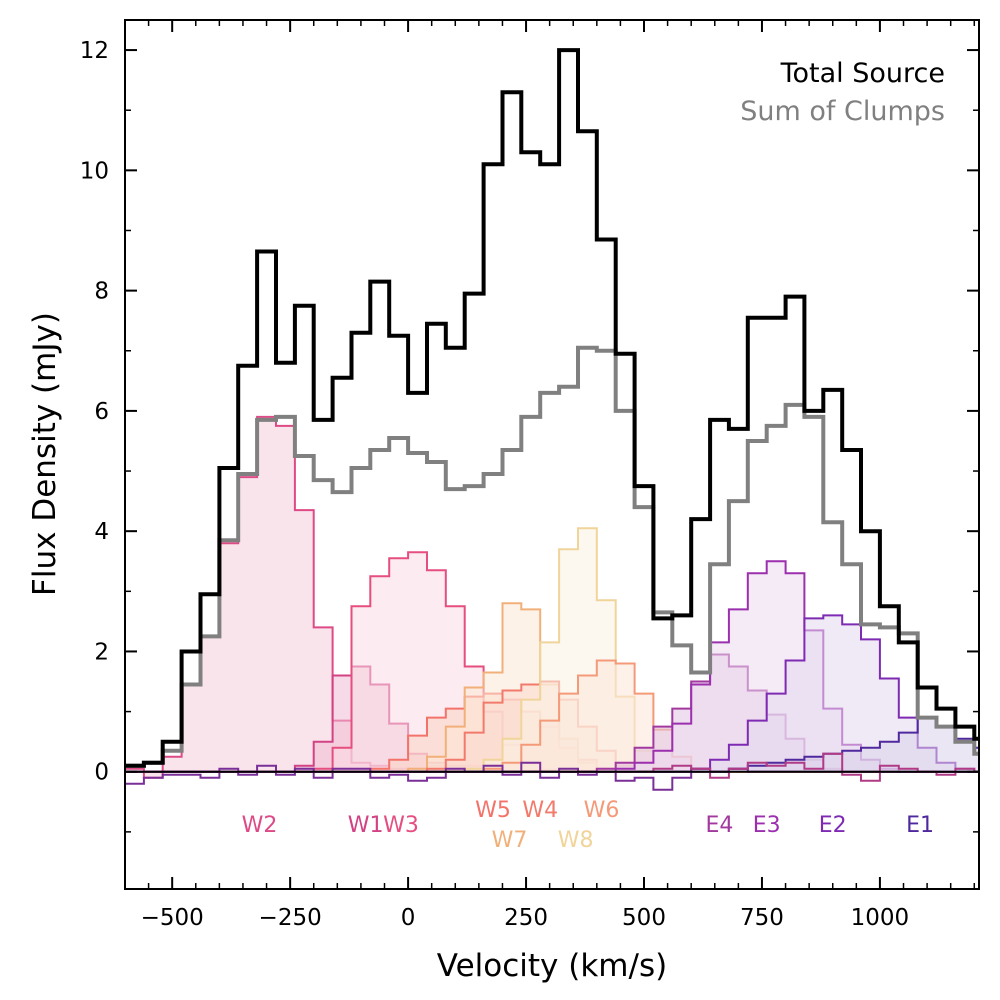 This screenshot has height=1000, width=1000. What do you see at coordinates (602, 810) in the screenshot?
I see `component-label-w6: W6` at bounding box center [602, 810].